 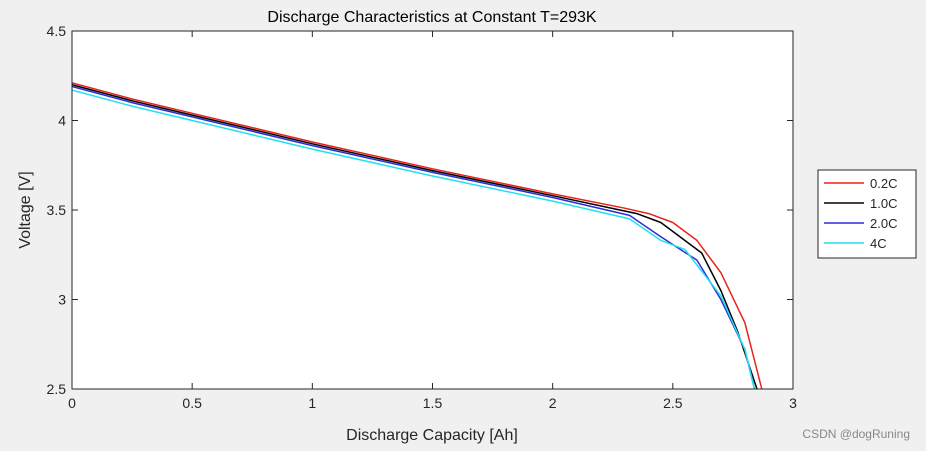 What do you see at coordinates (867, 214) in the screenshot?
I see `legend: 0.2C 1.0C 2.0C 4C` at bounding box center [867, 214].